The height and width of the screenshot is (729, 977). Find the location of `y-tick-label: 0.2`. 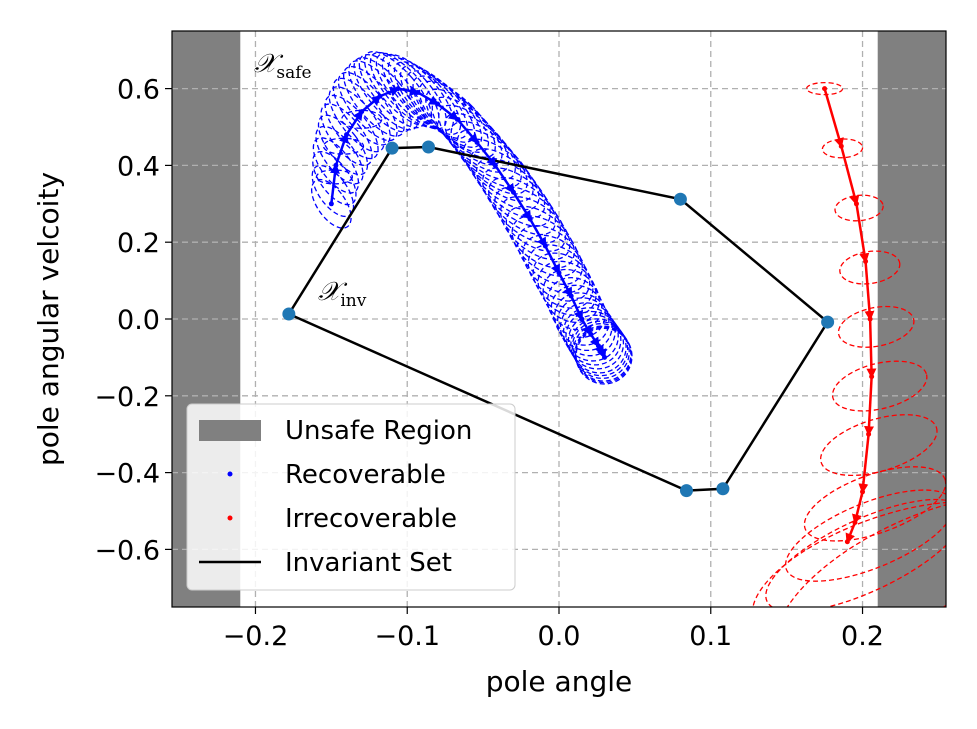

y-tick-label: 0.2 is located at coordinates (138, 243).